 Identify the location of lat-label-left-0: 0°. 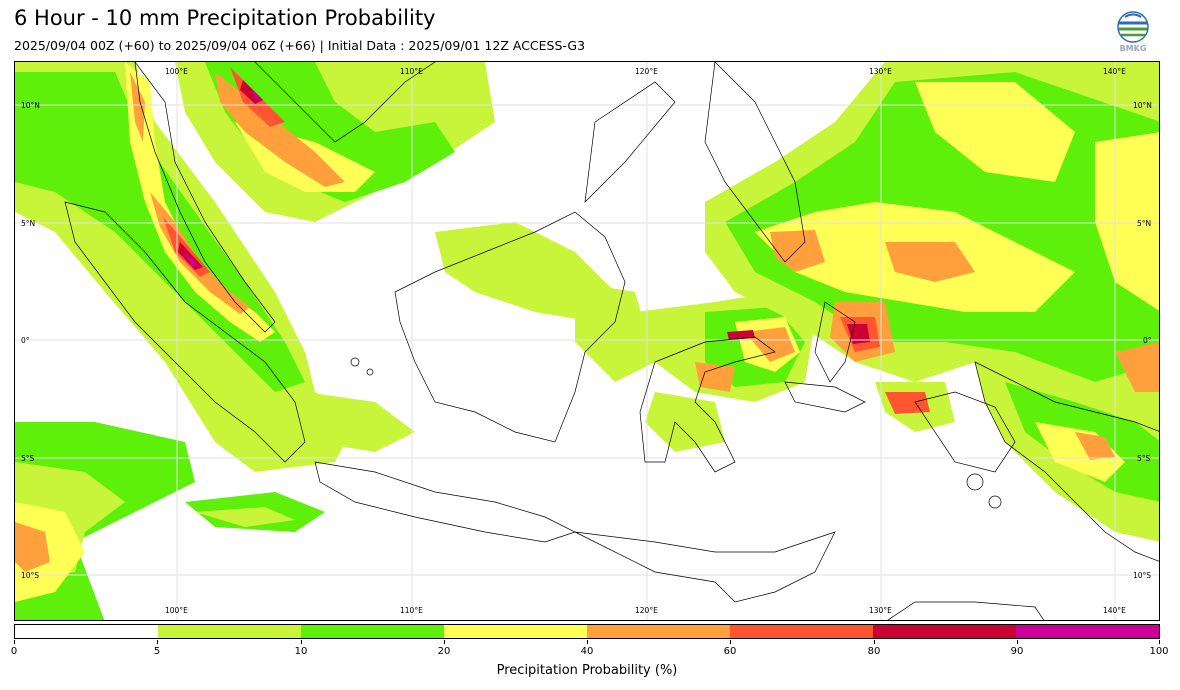
(25, 340).